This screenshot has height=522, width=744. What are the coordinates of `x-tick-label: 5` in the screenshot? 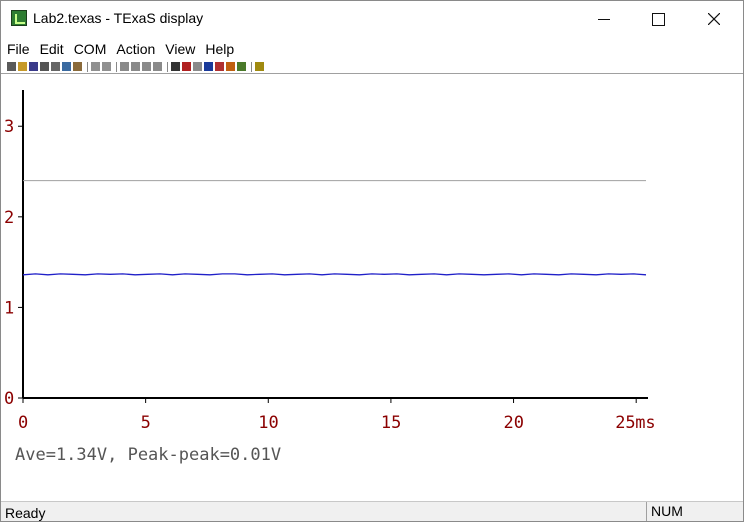 It's located at (146, 423).